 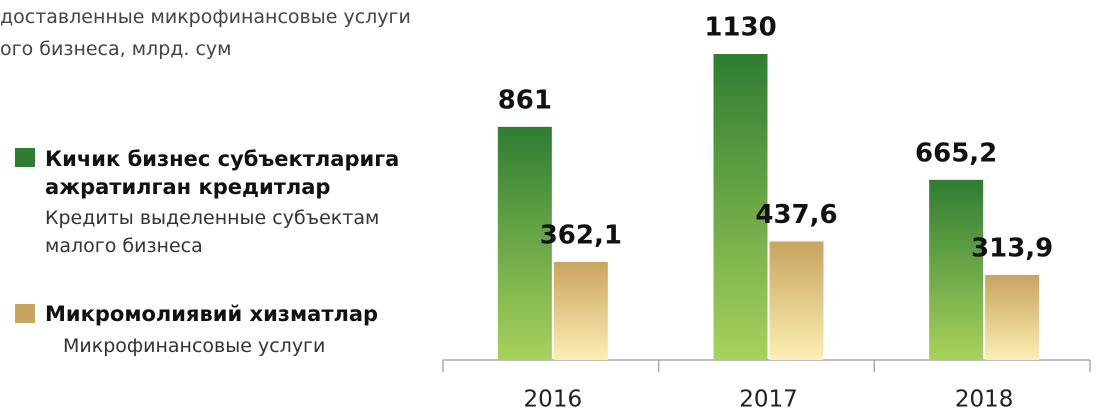 What do you see at coordinates (525, 100) in the screenshot?
I see `value-label: 861` at bounding box center [525, 100].